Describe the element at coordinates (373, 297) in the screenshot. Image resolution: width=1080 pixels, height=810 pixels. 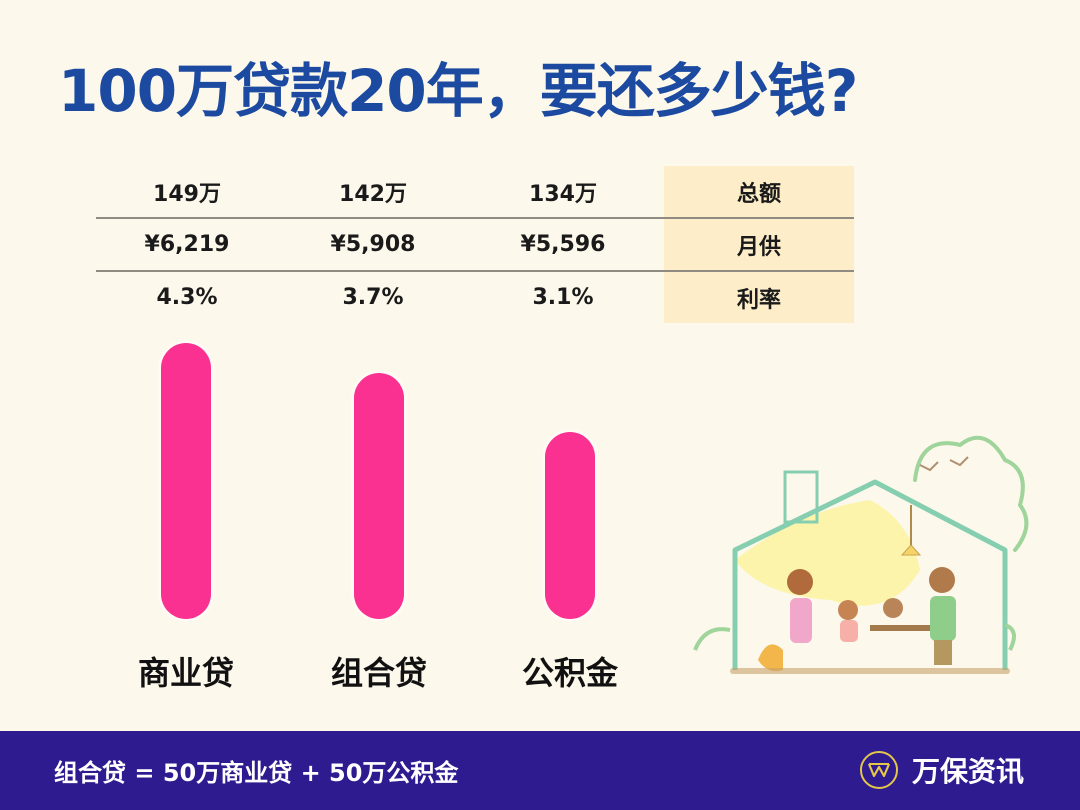
I see `rate-combined: 3.7%` at that location.